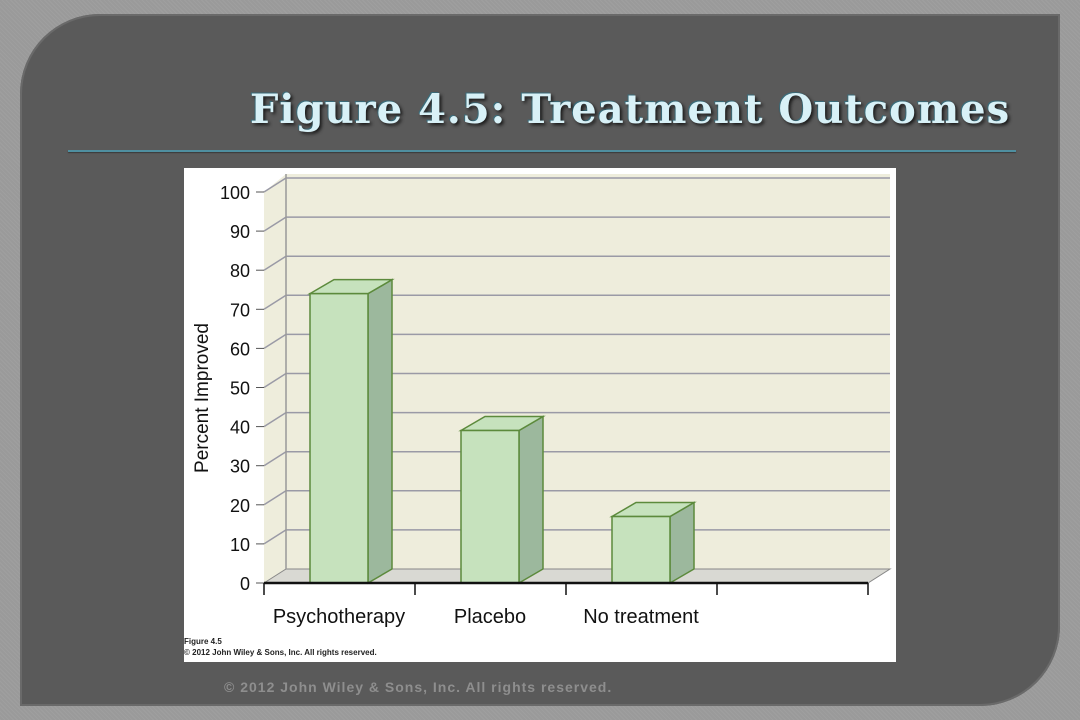 This screenshot has width=1080, height=720. Describe the element at coordinates (641, 617) in the screenshot. I see `x-tick-label: No treatment` at that location.